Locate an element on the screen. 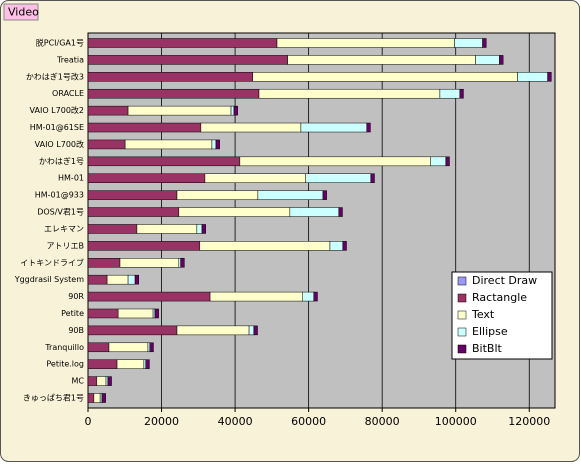 This screenshot has width=581, height=467. legend-label: BitBlt is located at coordinates (487, 348).